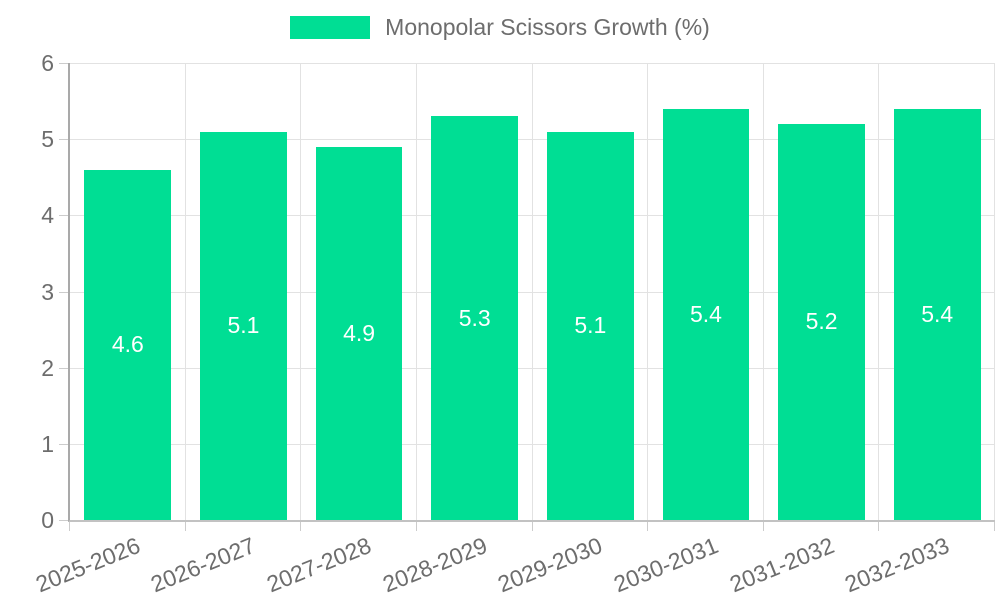  What do you see at coordinates (47, 291) in the screenshot?
I see `y-axis-tick-label: 3` at bounding box center [47, 291].